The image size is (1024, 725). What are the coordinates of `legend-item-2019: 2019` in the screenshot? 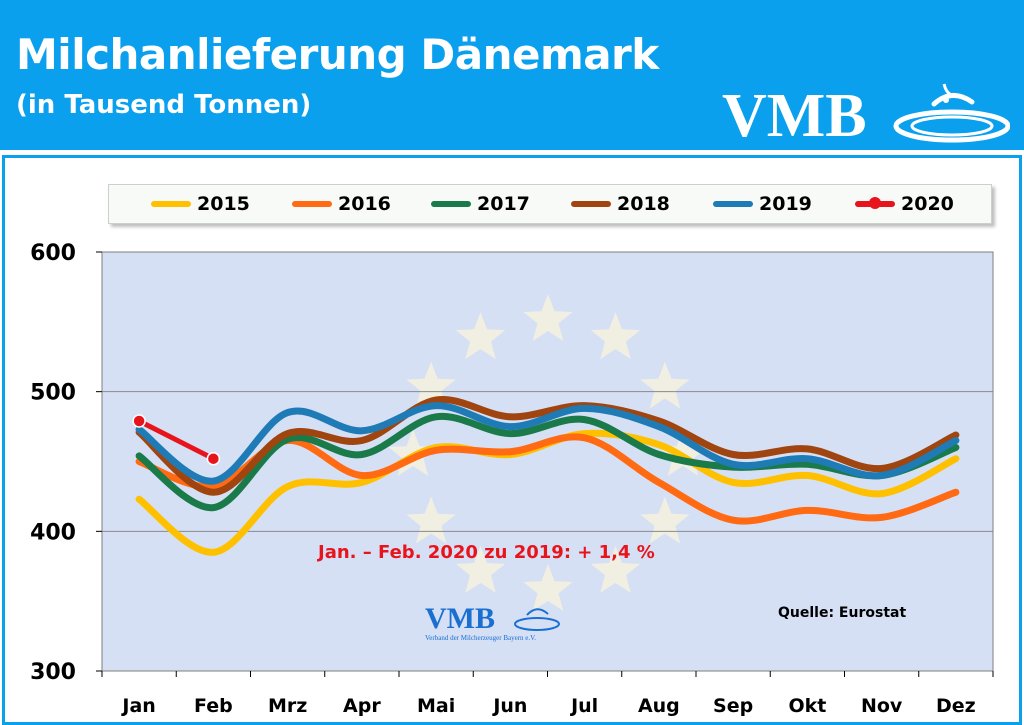 It's located at (762, 204).